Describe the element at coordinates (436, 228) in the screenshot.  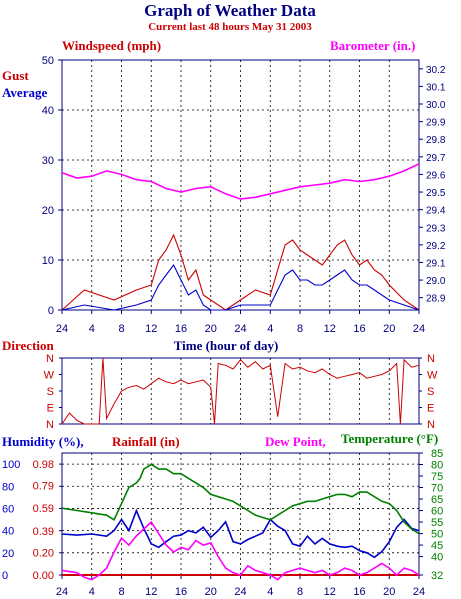
I see `y2-tick-label: 29.3` at that location.